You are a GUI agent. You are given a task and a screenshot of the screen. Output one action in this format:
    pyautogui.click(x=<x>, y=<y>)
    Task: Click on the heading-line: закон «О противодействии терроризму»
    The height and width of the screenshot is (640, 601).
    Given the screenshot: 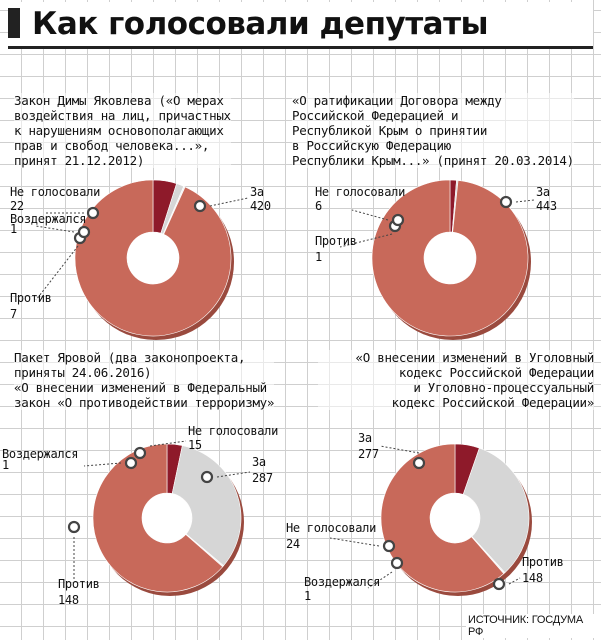 What is the action you would take?
    pyautogui.click(x=144, y=402)
    